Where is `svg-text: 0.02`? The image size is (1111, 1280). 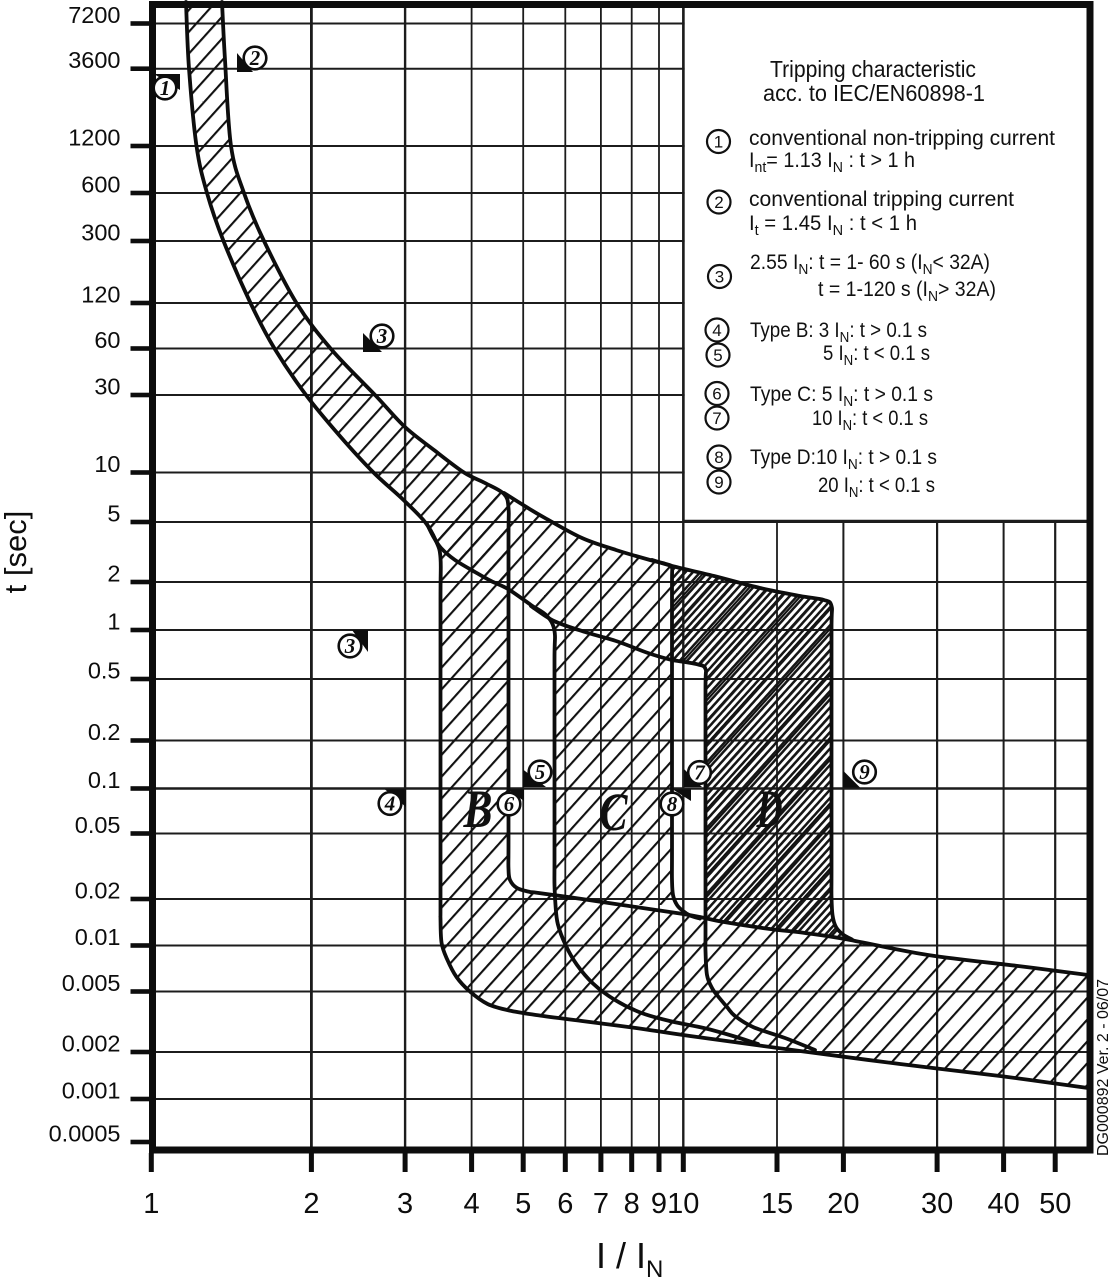 svg-text: 0.02 is located at coordinates (98, 891).